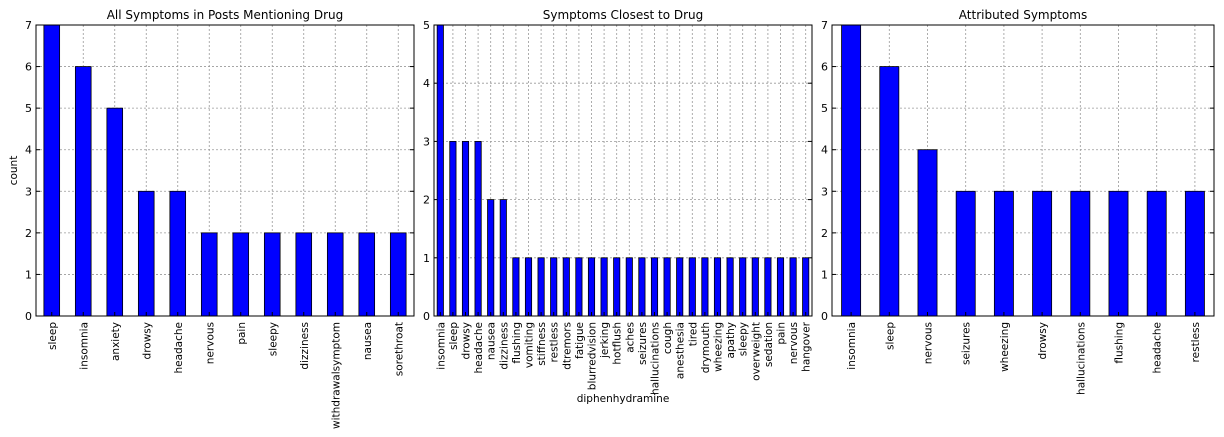 This screenshot has height=437, width=1224. I want to click on bar-wheezing, so click(1003, 253).